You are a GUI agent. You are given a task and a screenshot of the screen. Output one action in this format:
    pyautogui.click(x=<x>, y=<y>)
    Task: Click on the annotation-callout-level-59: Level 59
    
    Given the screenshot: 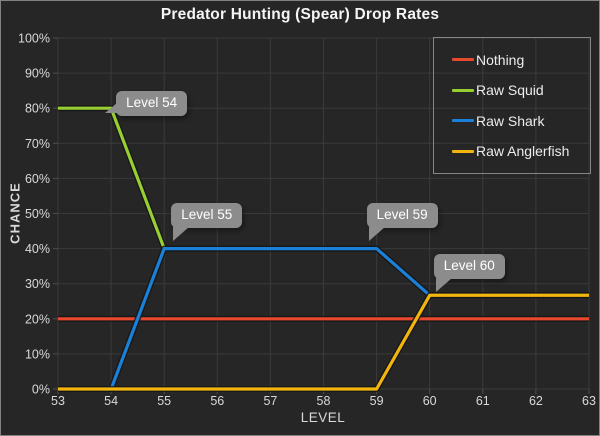 What is the action you would take?
    pyautogui.click(x=402, y=221)
    